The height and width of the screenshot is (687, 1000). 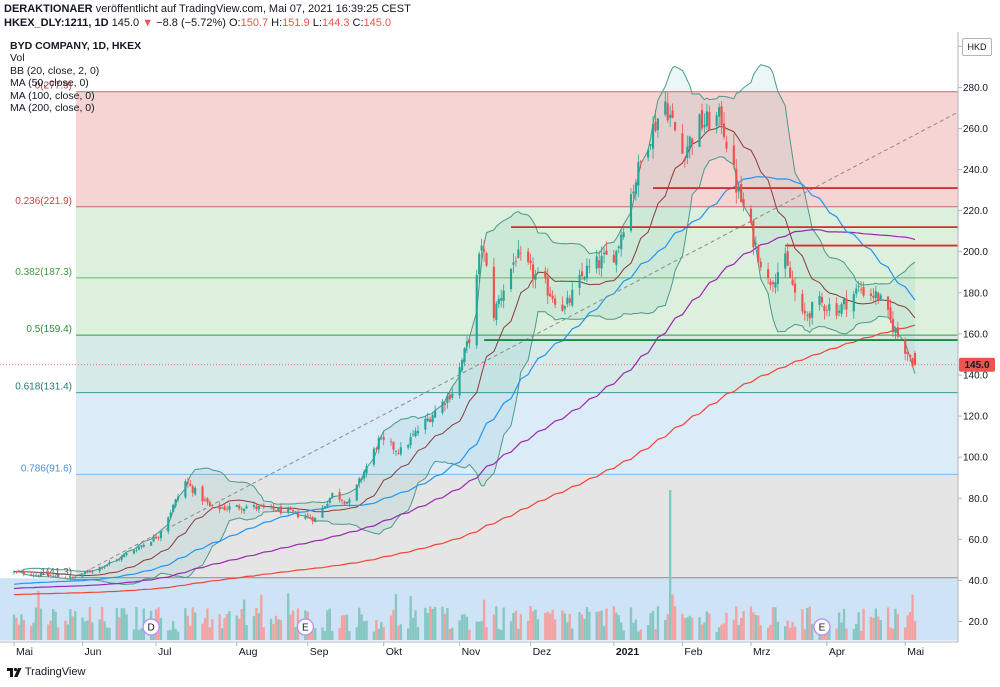 What do you see at coordinates (975, 458) in the screenshot?
I see `price-tick-label: 100.0` at bounding box center [975, 458].